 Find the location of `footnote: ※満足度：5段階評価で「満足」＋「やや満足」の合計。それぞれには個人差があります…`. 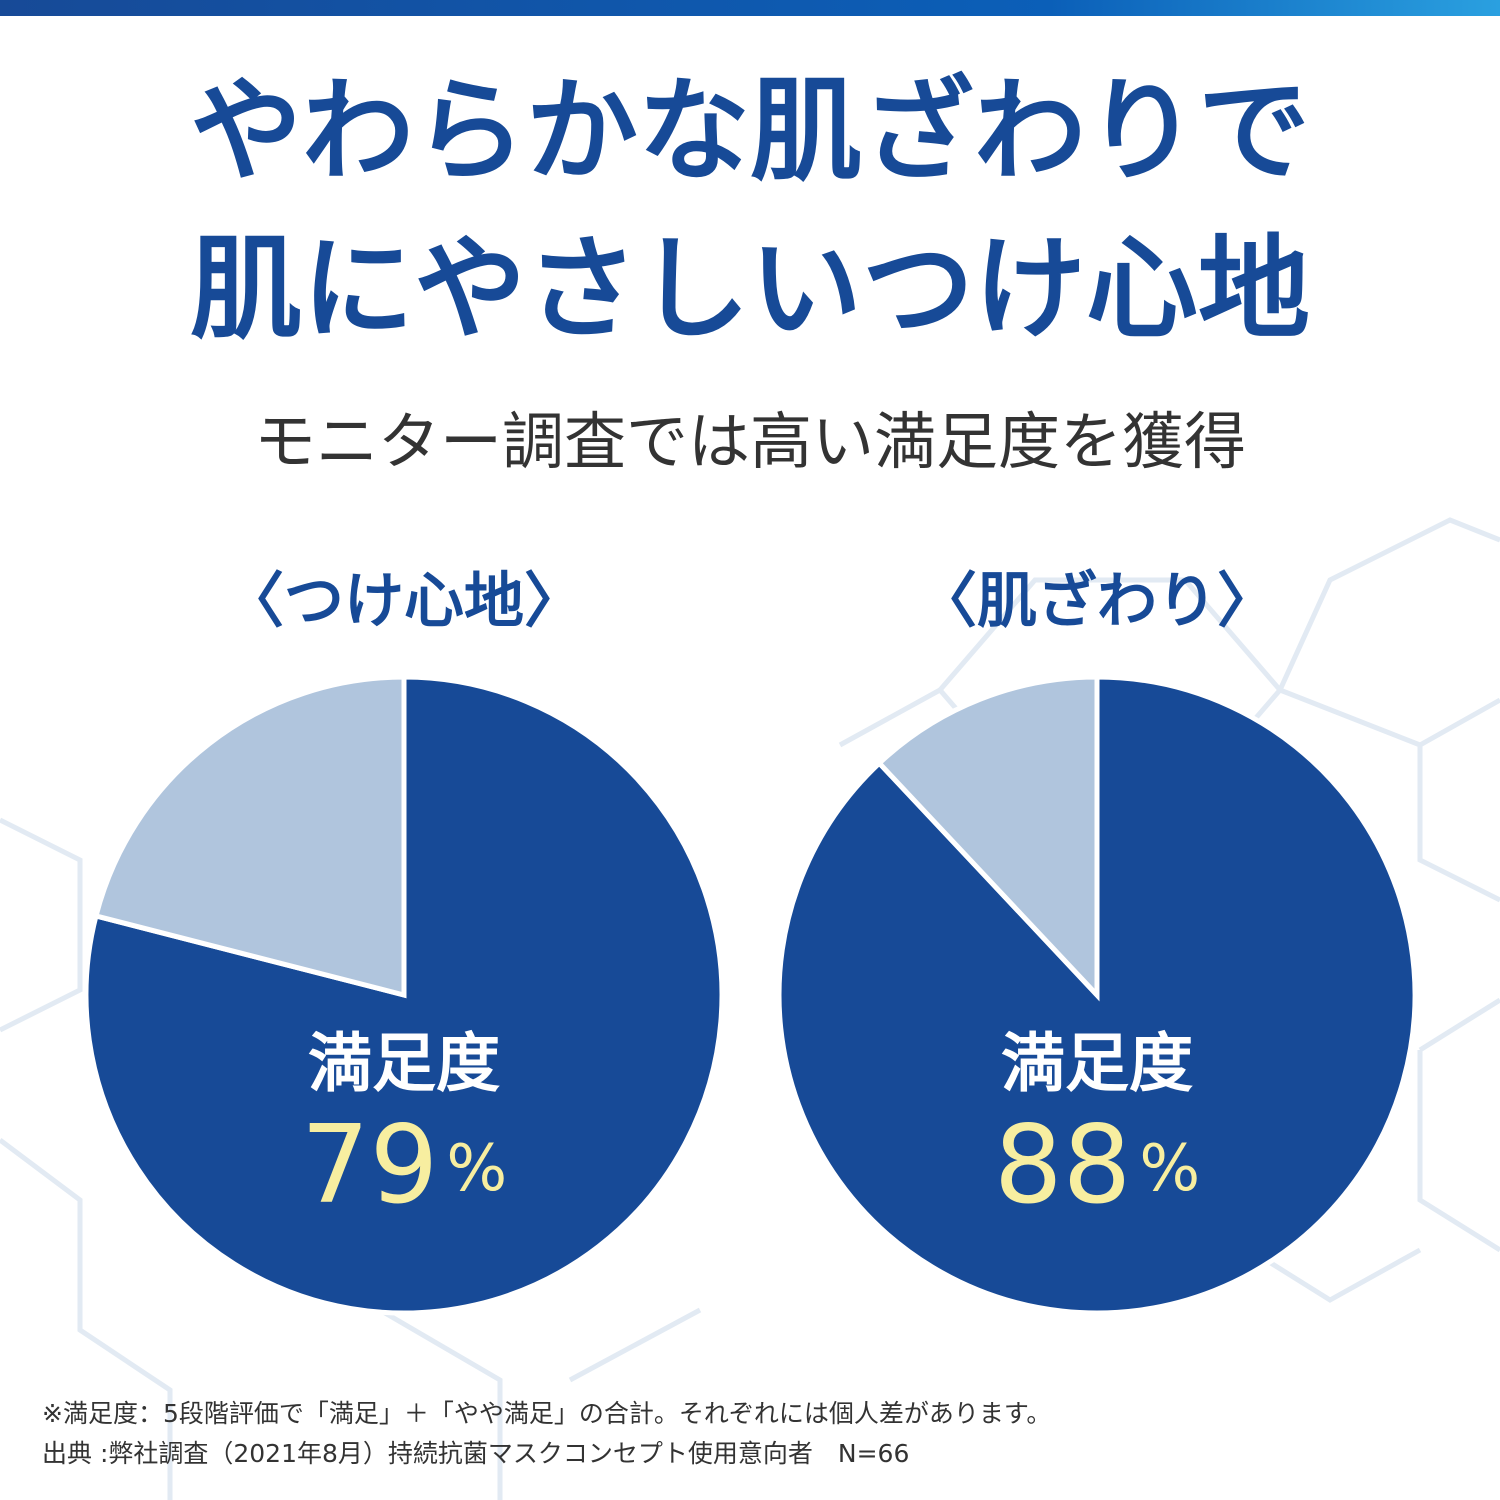

footnote: ※満足度：5段階評価で「満足」＋「やや満足」の合計。それぞれには個人差があります… is located at coordinates (546, 1413).